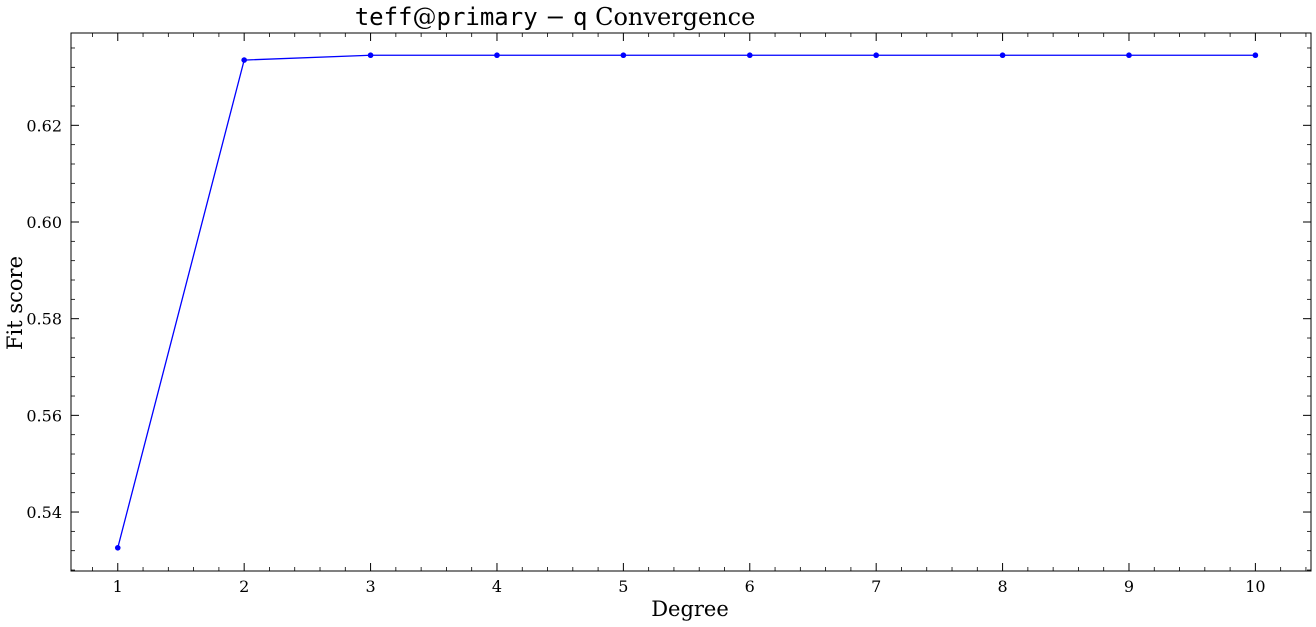  What do you see at coordinates (244, 586) in the screenshot?
I see `x-tick-label: 2` at bounding box center [244, 586].